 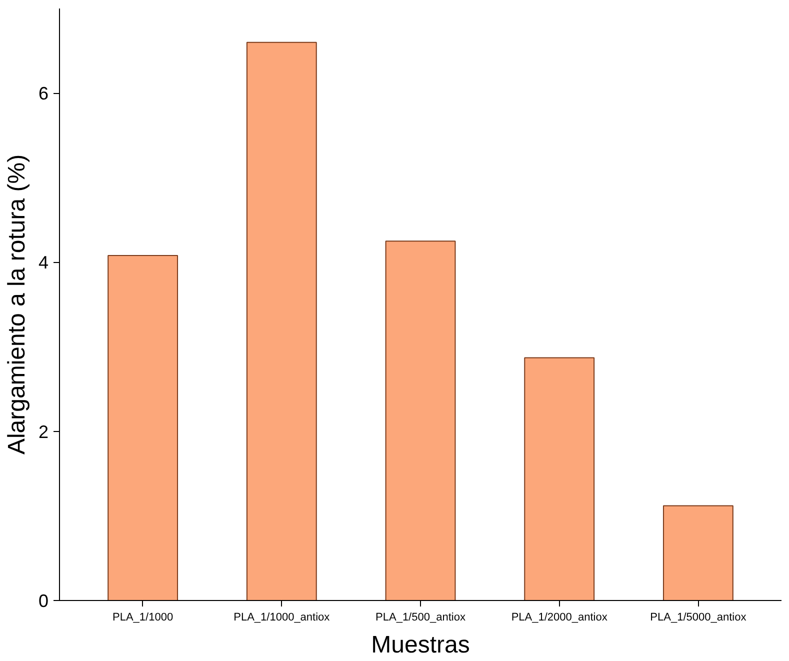 I want to click on y-tick-label: 6, so click(x=43, y=94).